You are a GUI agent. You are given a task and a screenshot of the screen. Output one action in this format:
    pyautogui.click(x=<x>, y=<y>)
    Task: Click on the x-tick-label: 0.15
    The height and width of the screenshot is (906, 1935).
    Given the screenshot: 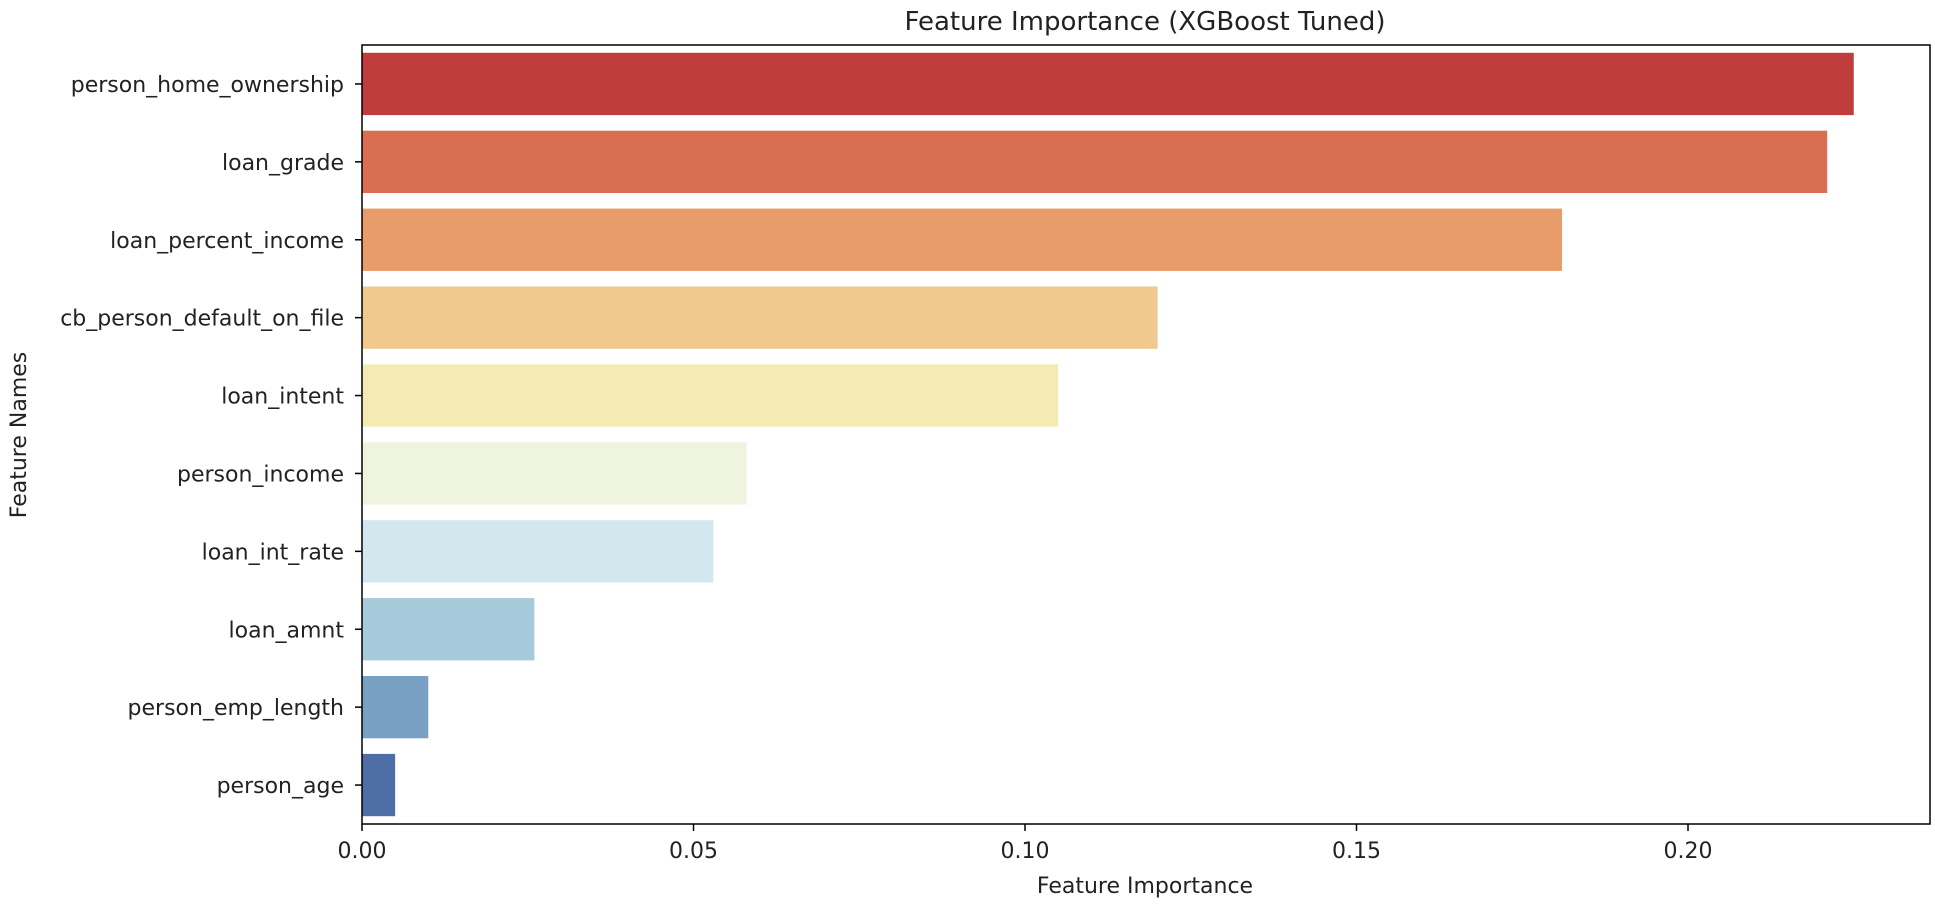 What is the action you would take?
    pyautogui.click(x=1356, y=851)
    